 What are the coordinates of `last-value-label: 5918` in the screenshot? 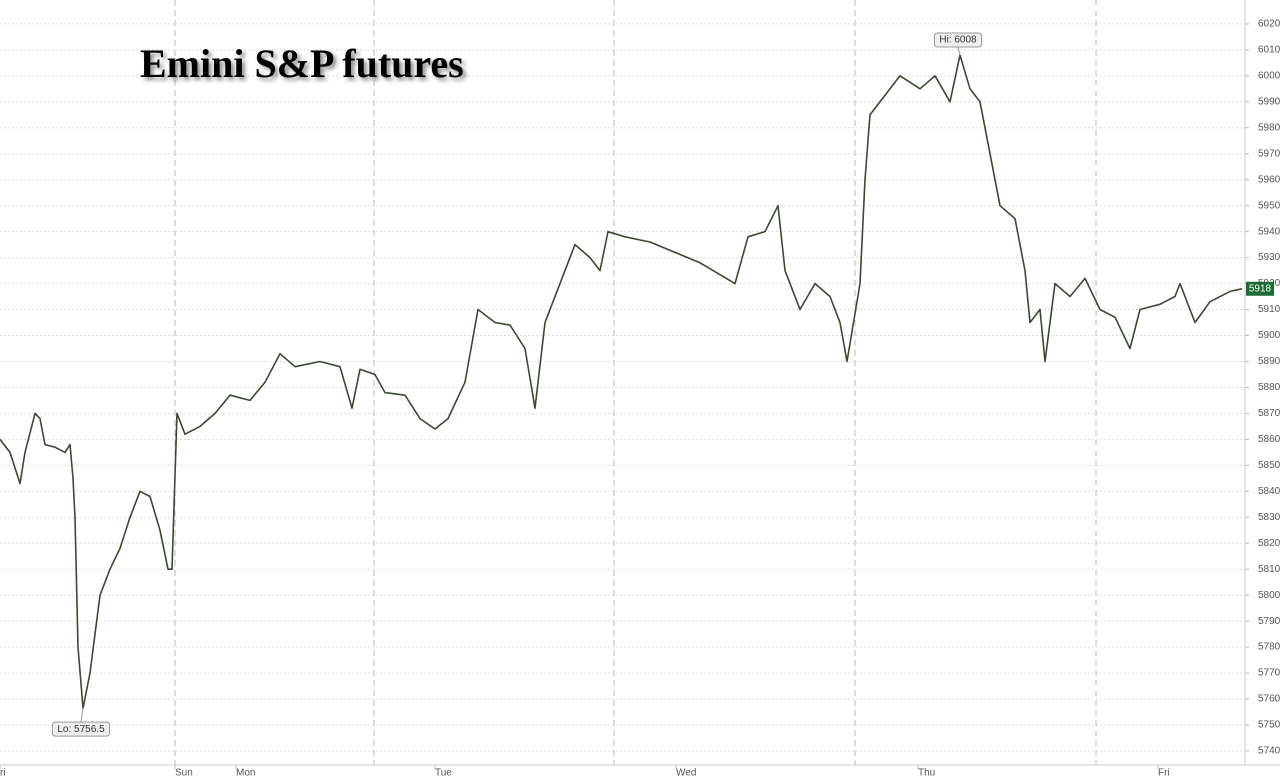 It's located at (1260, 288).